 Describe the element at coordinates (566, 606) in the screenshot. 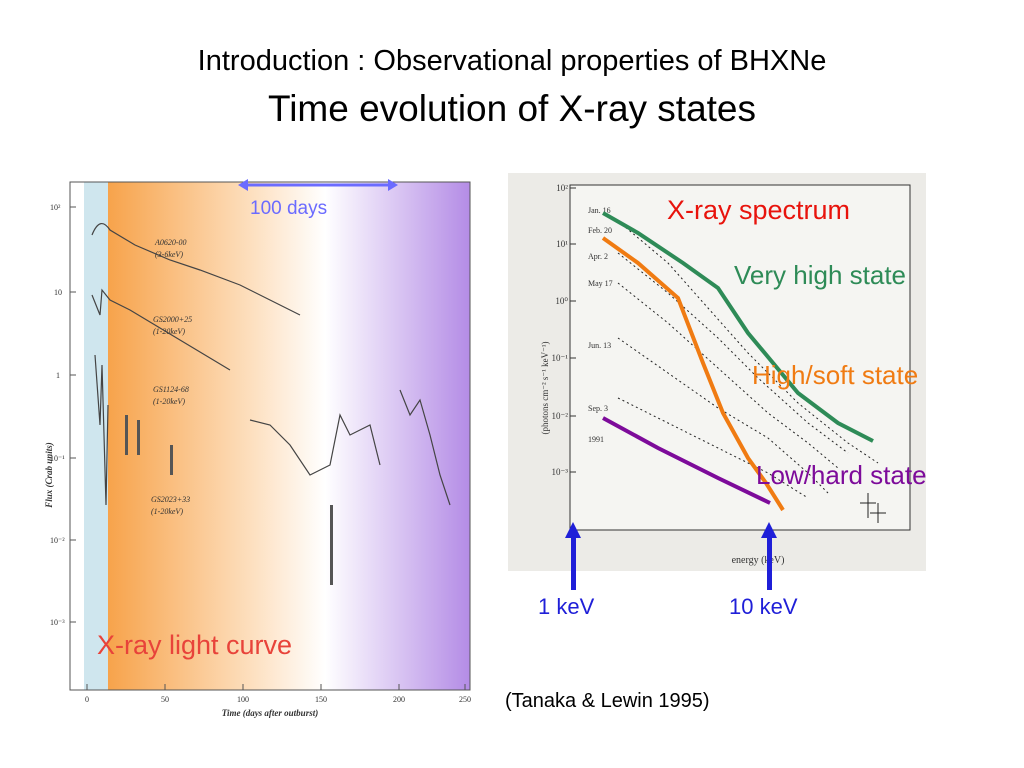

I see `one-kev-label: 1 keV` at that location.